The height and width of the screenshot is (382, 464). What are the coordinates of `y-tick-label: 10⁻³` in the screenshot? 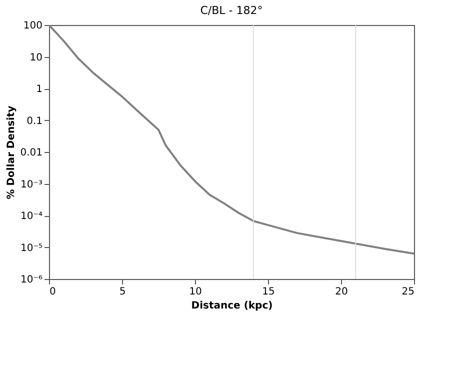 It's located at (31, 184).